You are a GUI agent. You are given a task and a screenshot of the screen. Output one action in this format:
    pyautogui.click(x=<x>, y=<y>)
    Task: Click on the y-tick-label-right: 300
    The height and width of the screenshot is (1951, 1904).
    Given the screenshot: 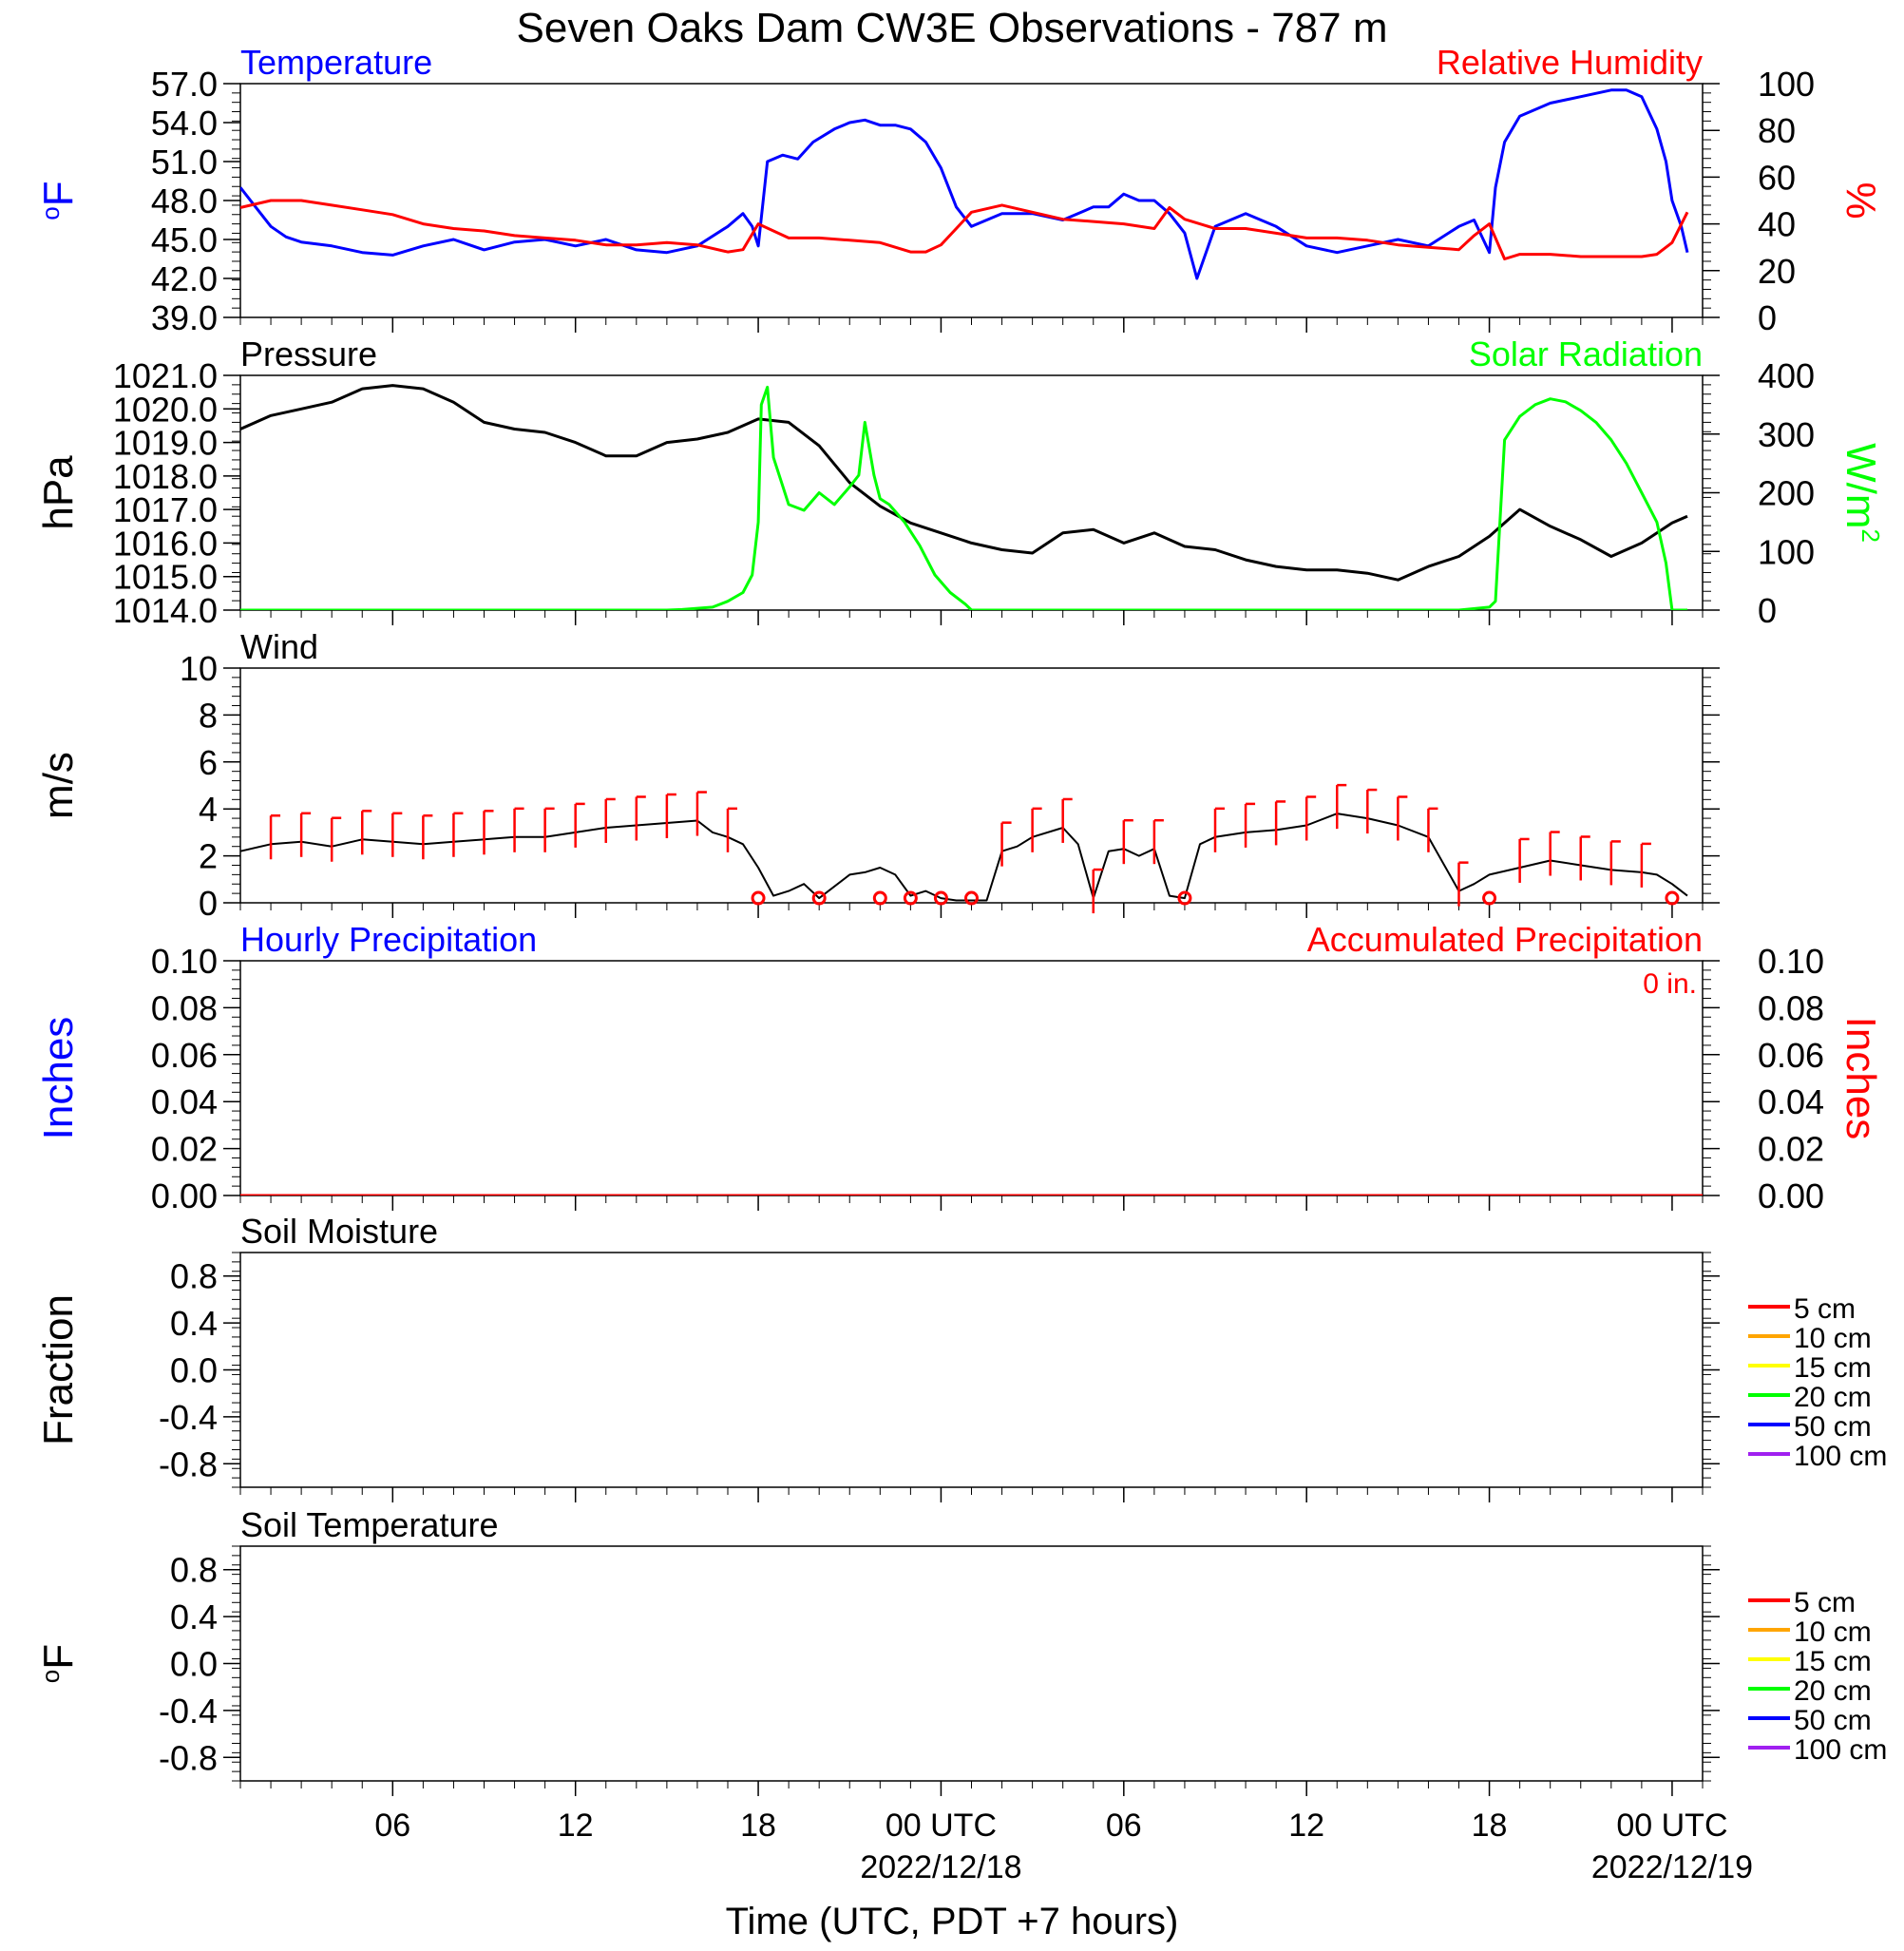 What is the action you would take?
    pyautogui.click(x=1786, y=434)
    